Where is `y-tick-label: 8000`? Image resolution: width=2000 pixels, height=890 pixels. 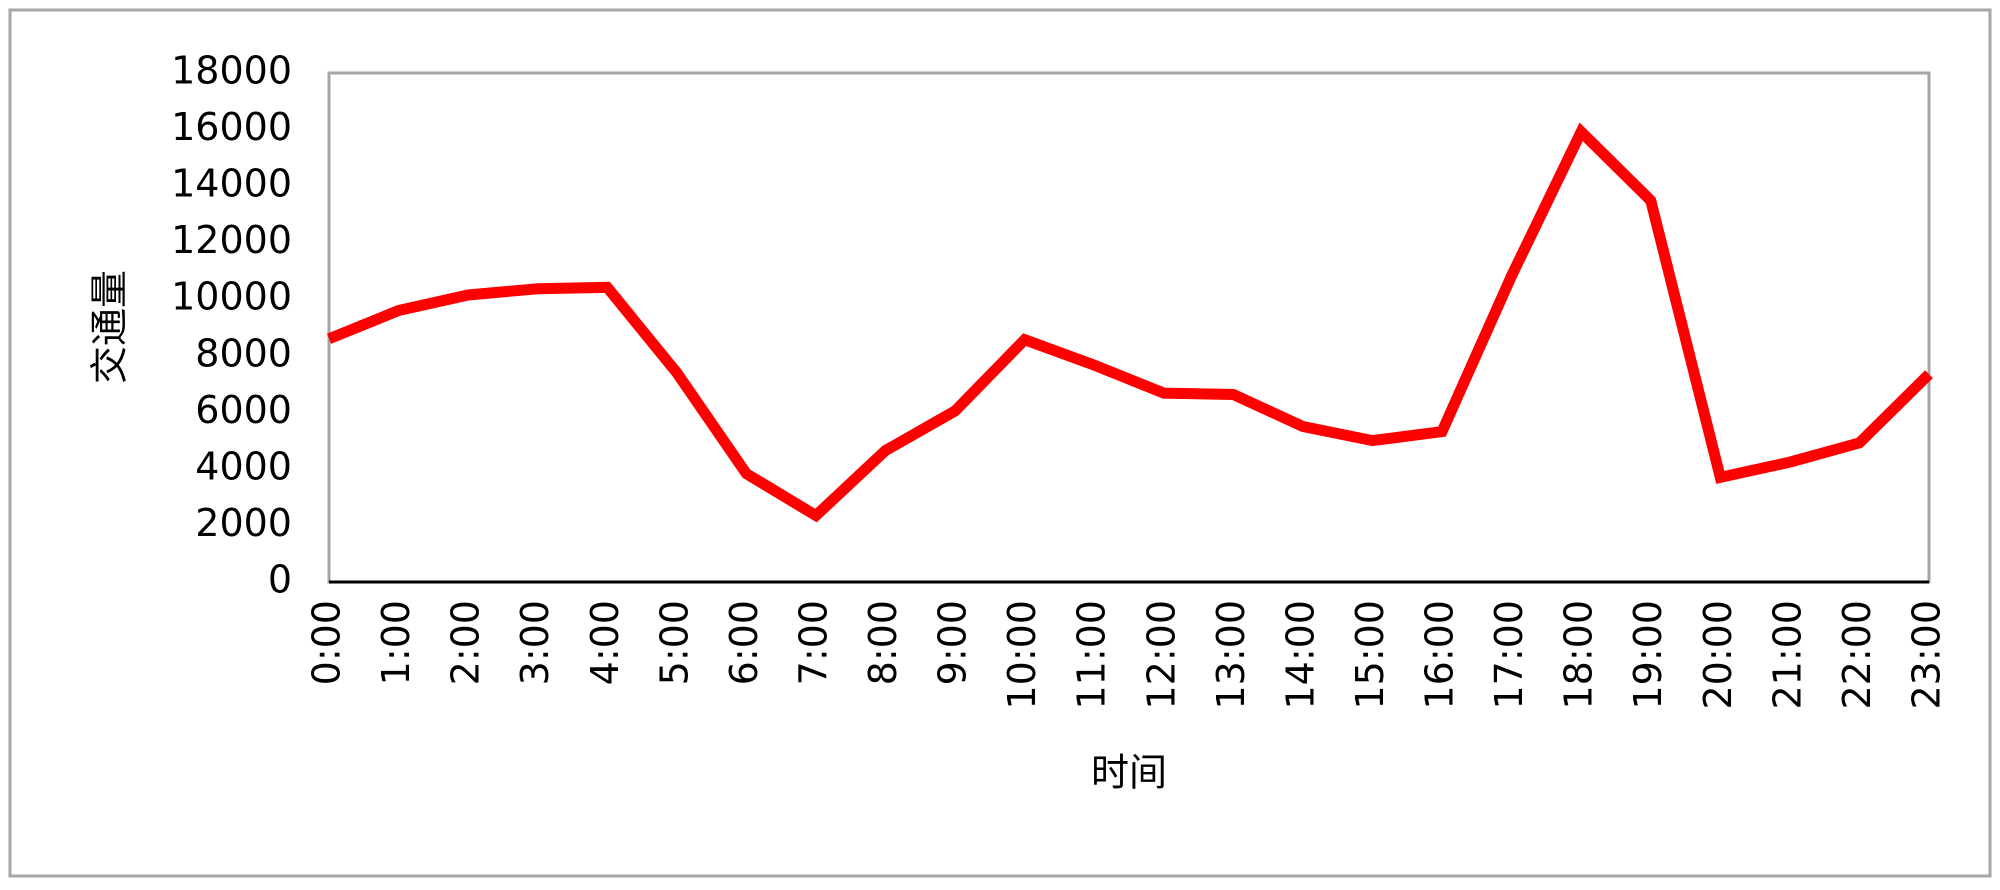 y-tick-label: 8000 is located at coordinates (243, 353).